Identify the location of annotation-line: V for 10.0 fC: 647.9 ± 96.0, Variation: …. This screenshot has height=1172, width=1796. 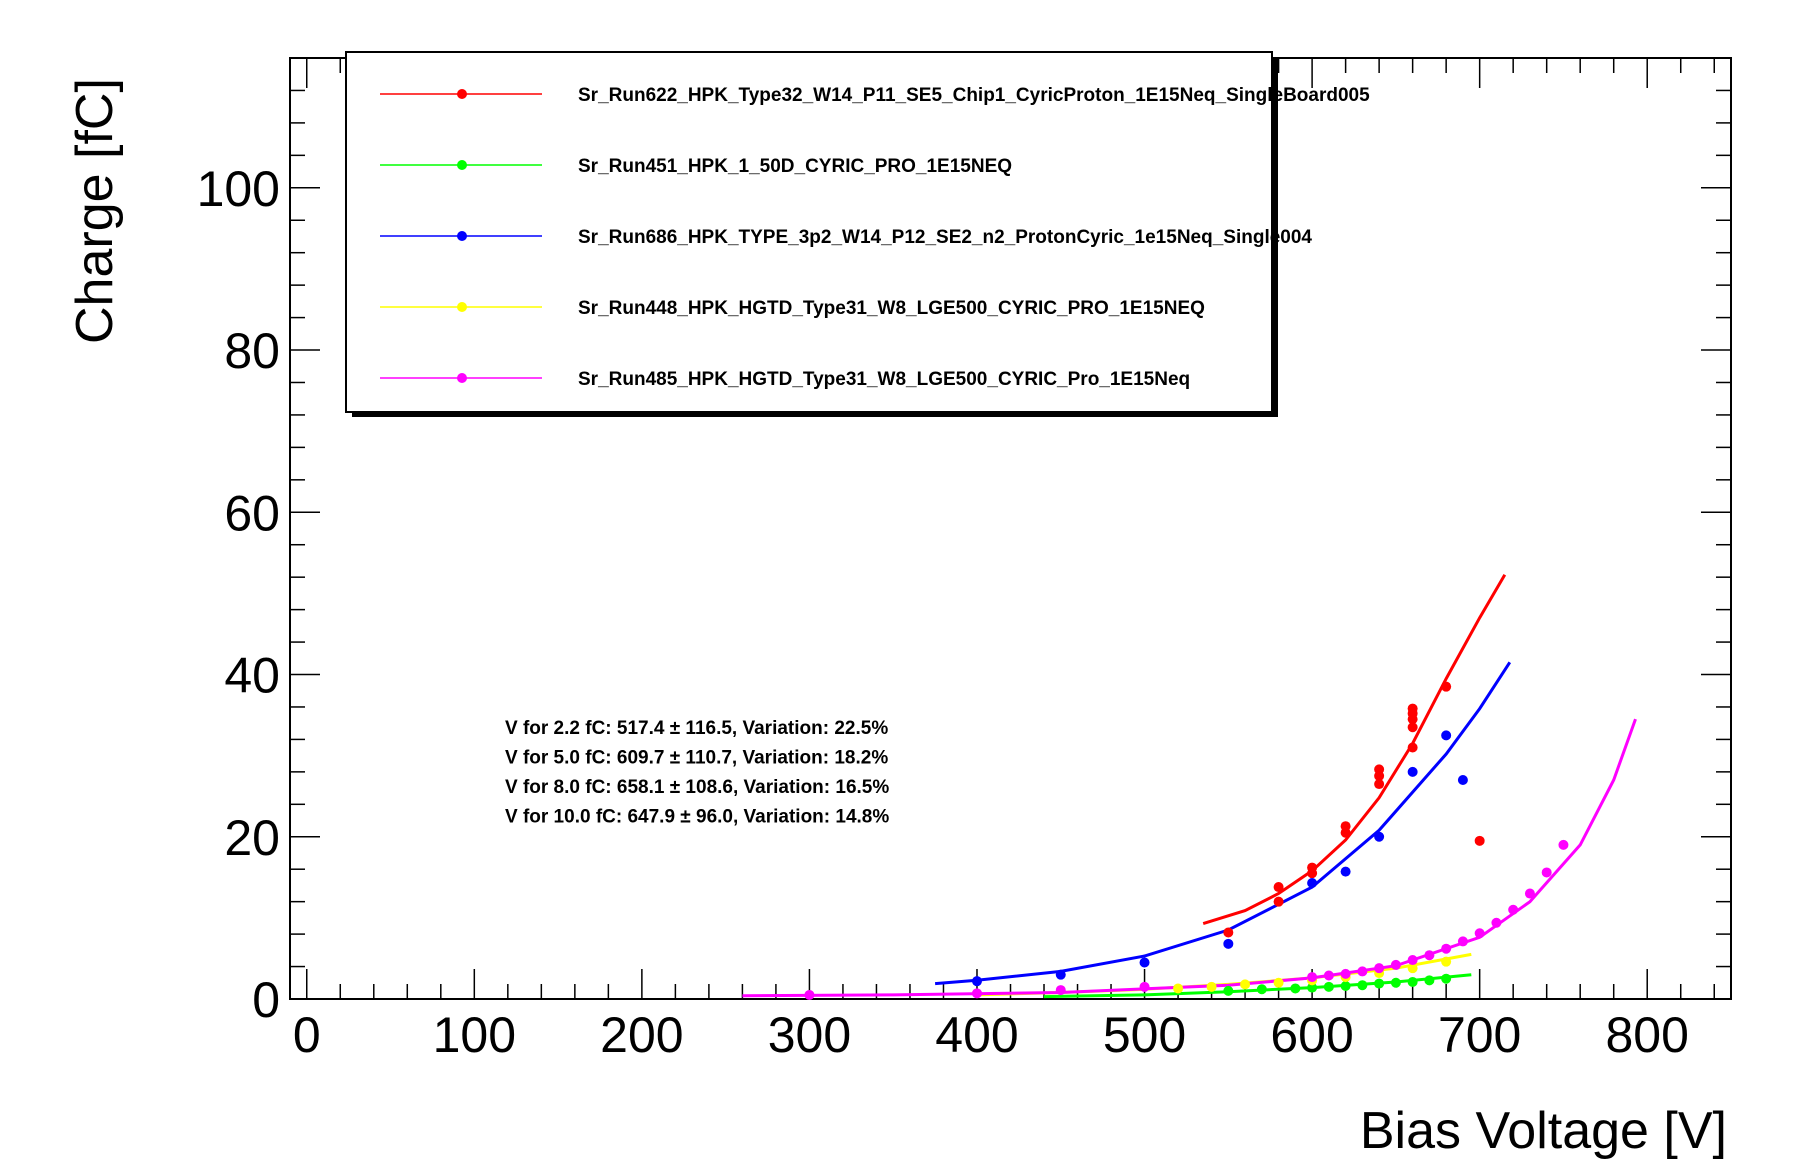
(697, 817).